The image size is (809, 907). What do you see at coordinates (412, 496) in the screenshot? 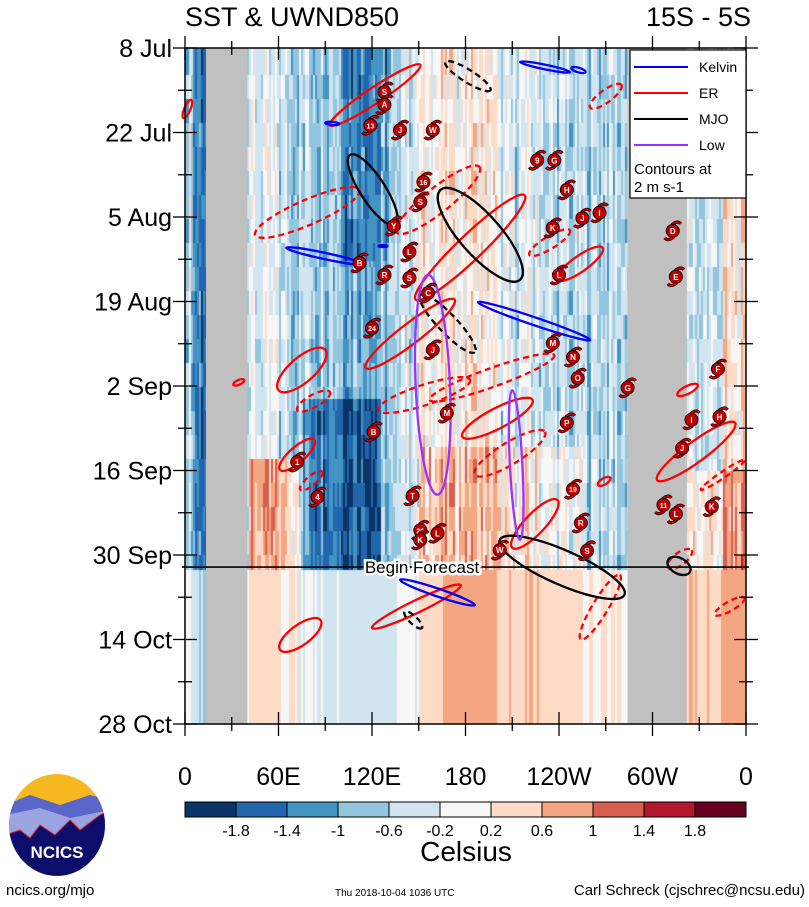
I see `storm-label: T` at bounding box center [412, 496].